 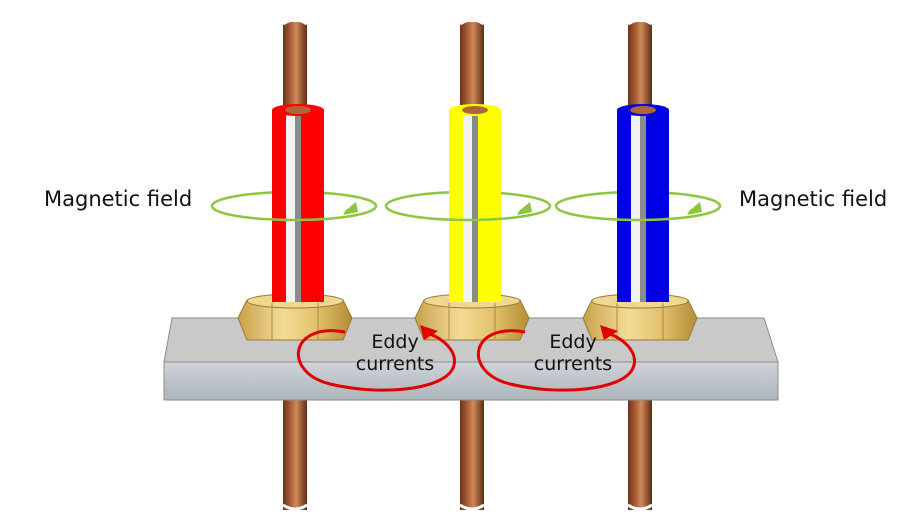 What do you see at coordinates (813, 199) in the screenshot?
I see `magnetic-field-label-right: Magnetic field` at bounding box center [813, 199].